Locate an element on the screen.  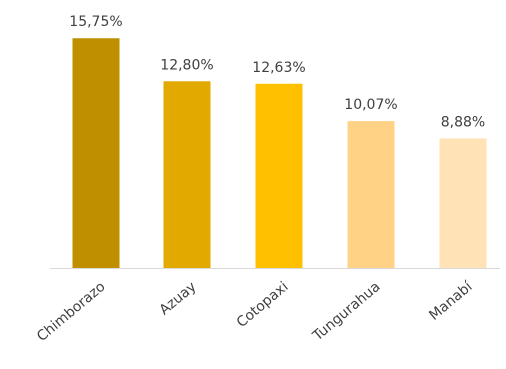
bar-manabí is located at coordinates (463, 203).